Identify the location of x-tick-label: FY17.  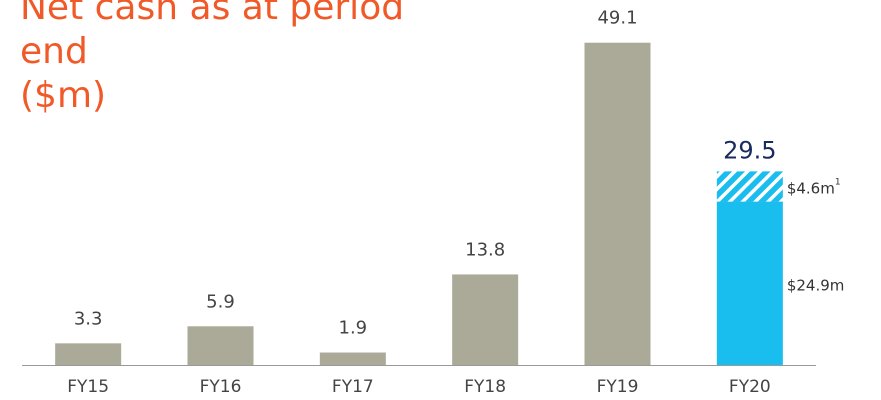
(353, 387).